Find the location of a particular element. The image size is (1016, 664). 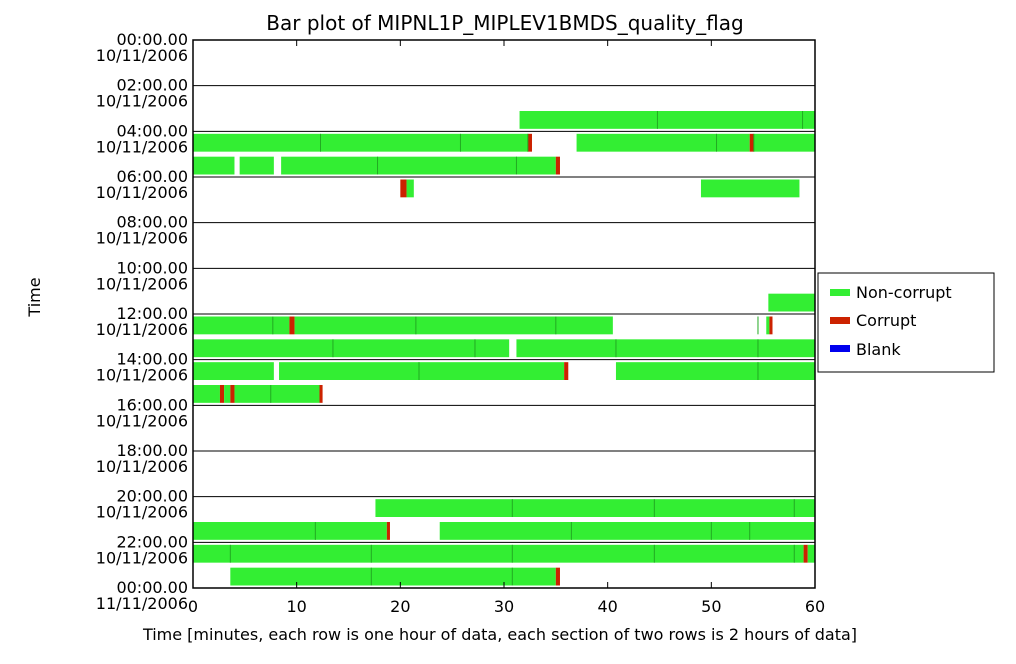

legend-swatch-blank is located at coordinates (840, 348).